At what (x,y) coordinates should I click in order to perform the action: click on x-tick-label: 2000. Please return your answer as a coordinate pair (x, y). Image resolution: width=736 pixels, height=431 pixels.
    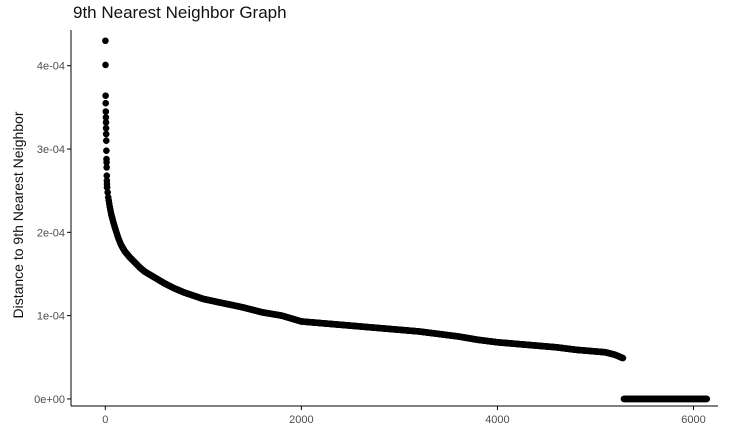
    Looking at the image, I should click on (301, 420).